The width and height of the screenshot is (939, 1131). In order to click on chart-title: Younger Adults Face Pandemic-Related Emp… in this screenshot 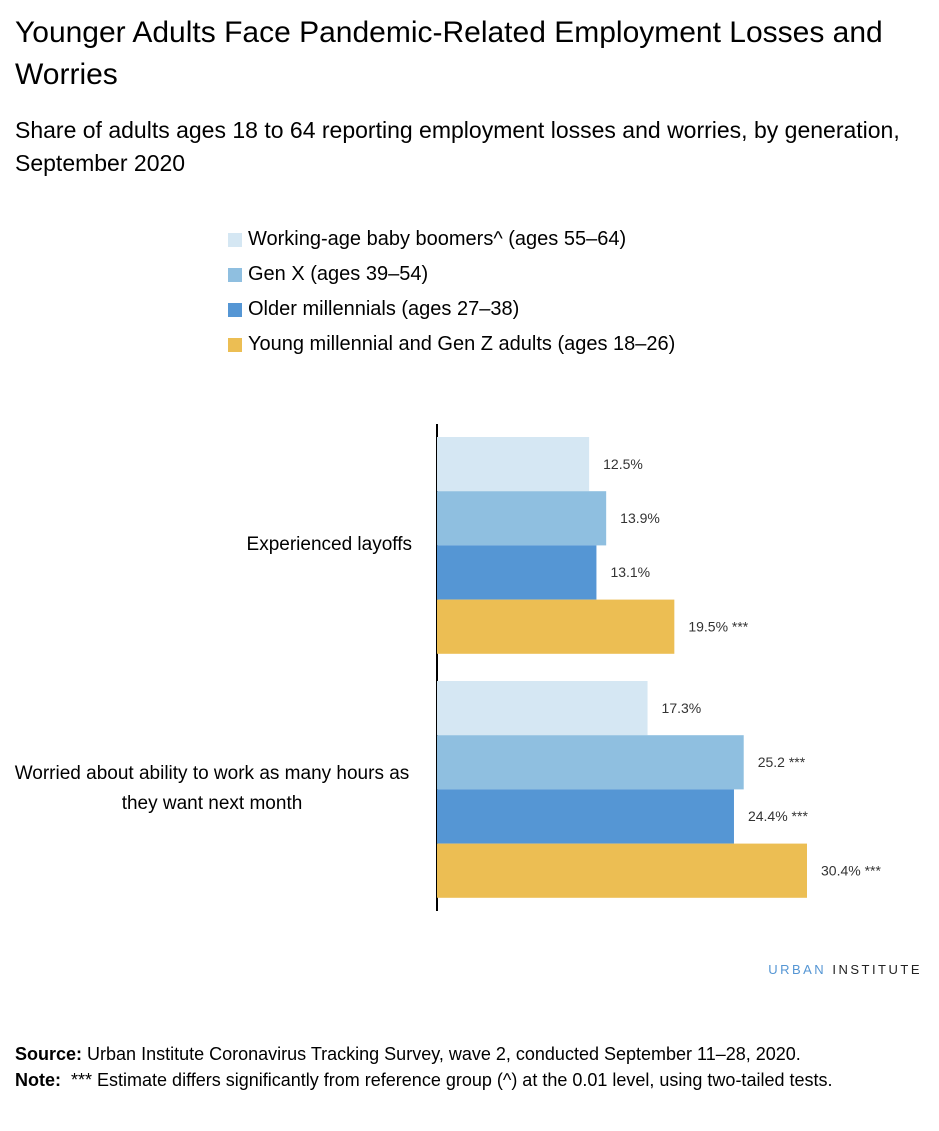, I will do `click(449, 53)`.